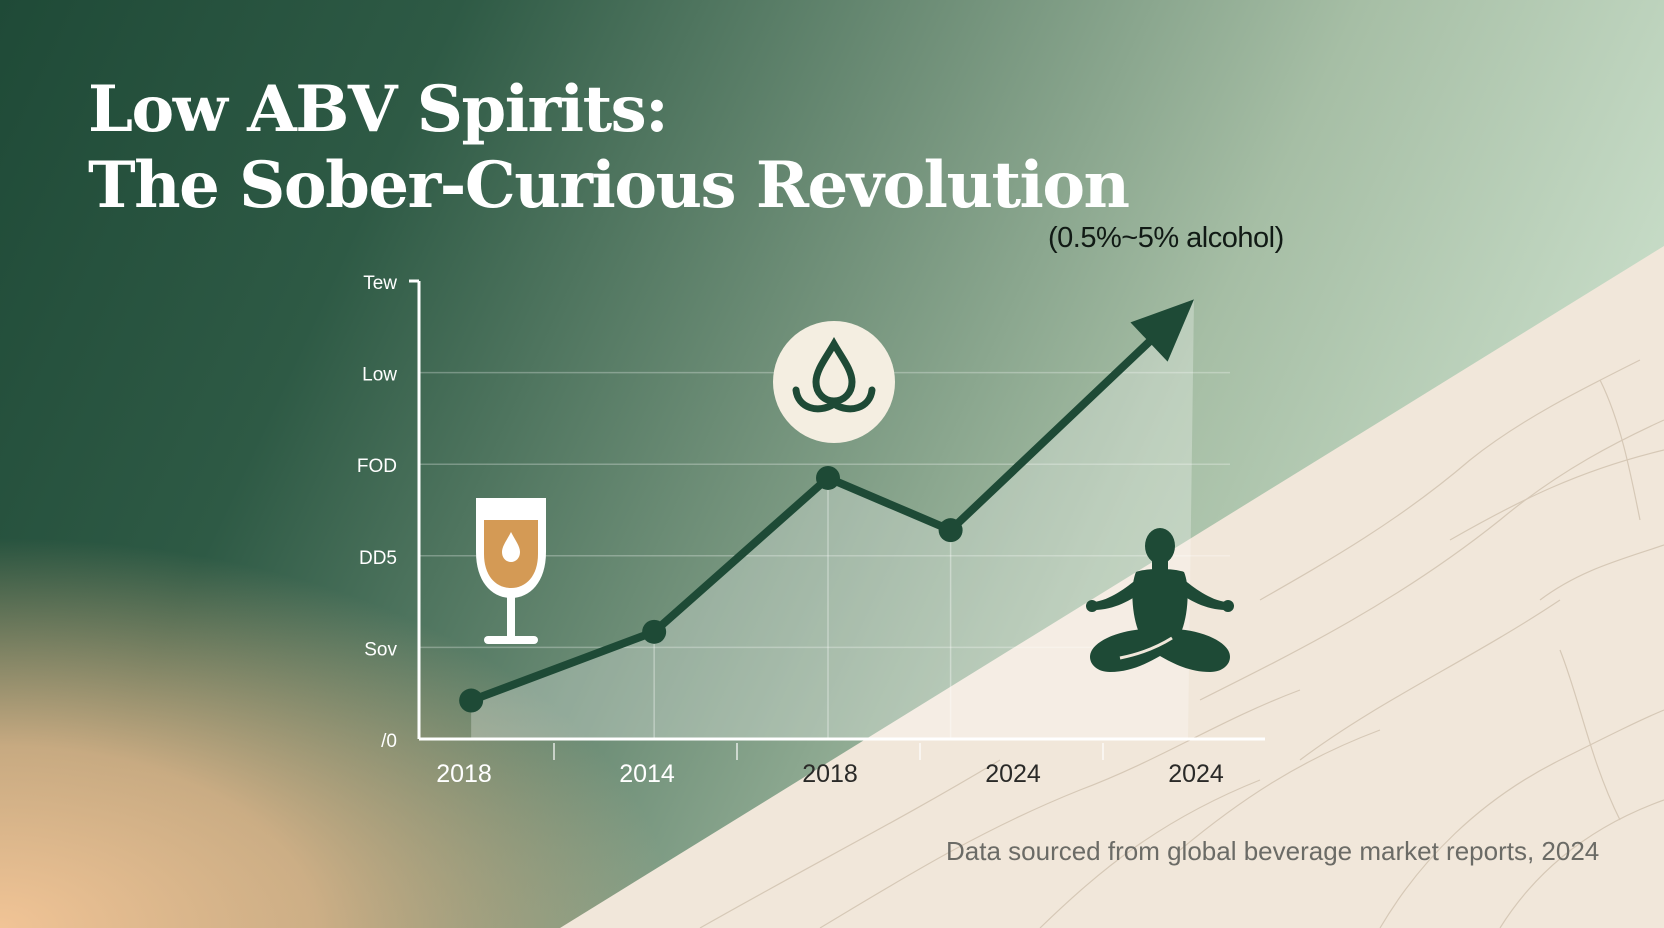  I want to click on x-tick-label: 2014, so click(647, 774).